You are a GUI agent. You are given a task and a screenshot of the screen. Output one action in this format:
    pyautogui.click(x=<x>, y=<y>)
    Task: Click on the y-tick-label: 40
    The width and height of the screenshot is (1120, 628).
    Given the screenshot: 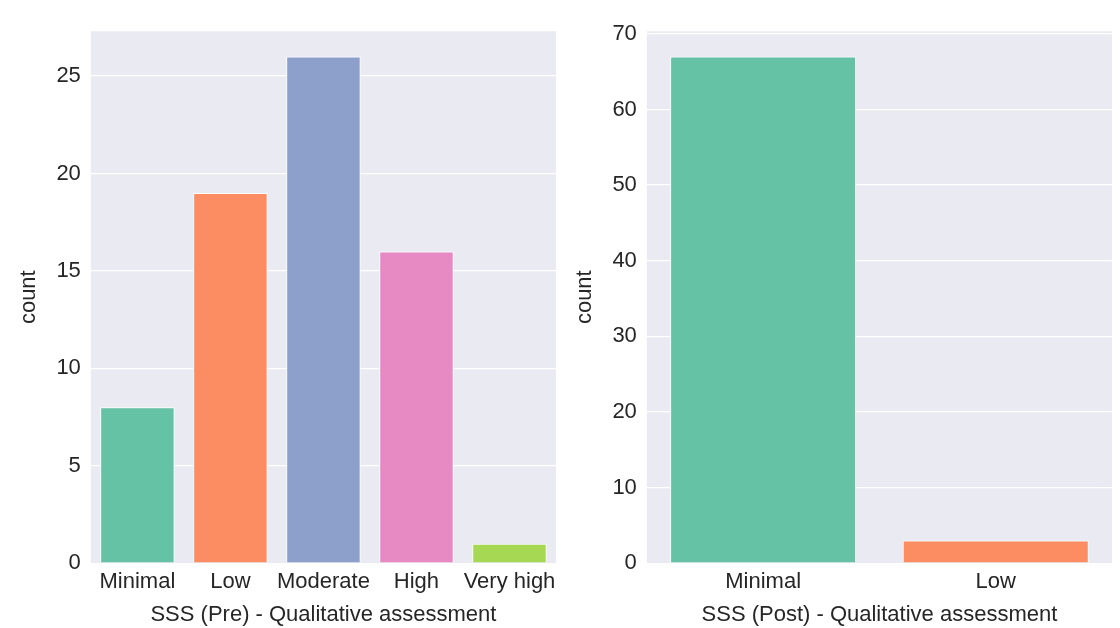 What is the action you would take?
    pyautogui.click(x=624, y=259)
    